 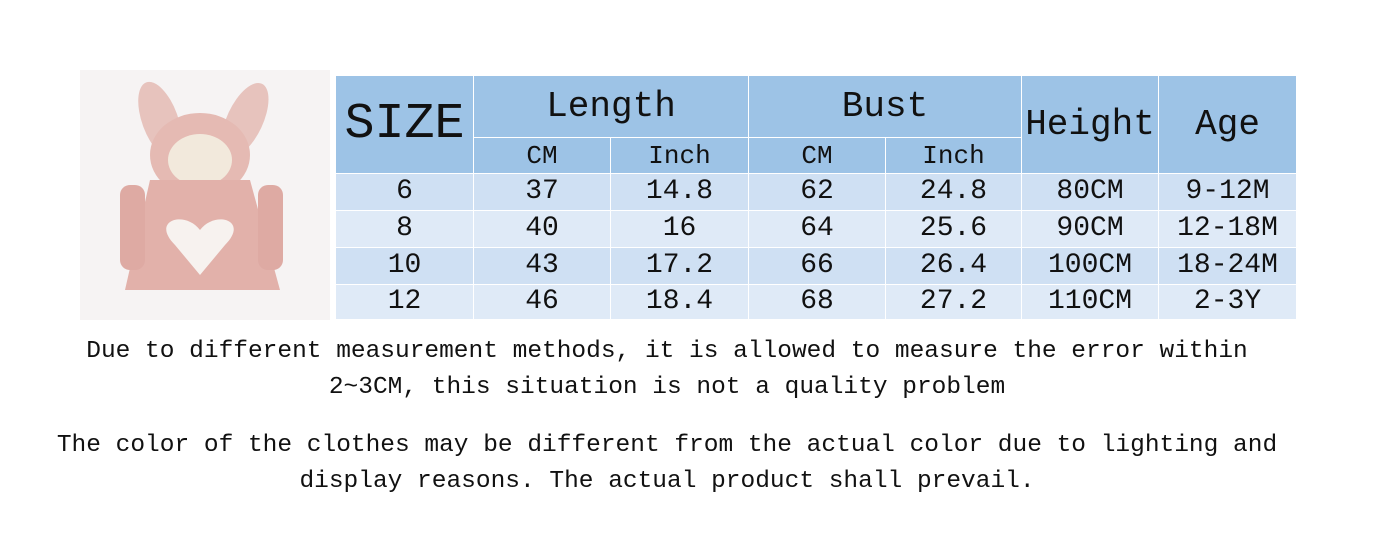 I want to click on table-cell: 80CM, so click(x=1090, y=192).